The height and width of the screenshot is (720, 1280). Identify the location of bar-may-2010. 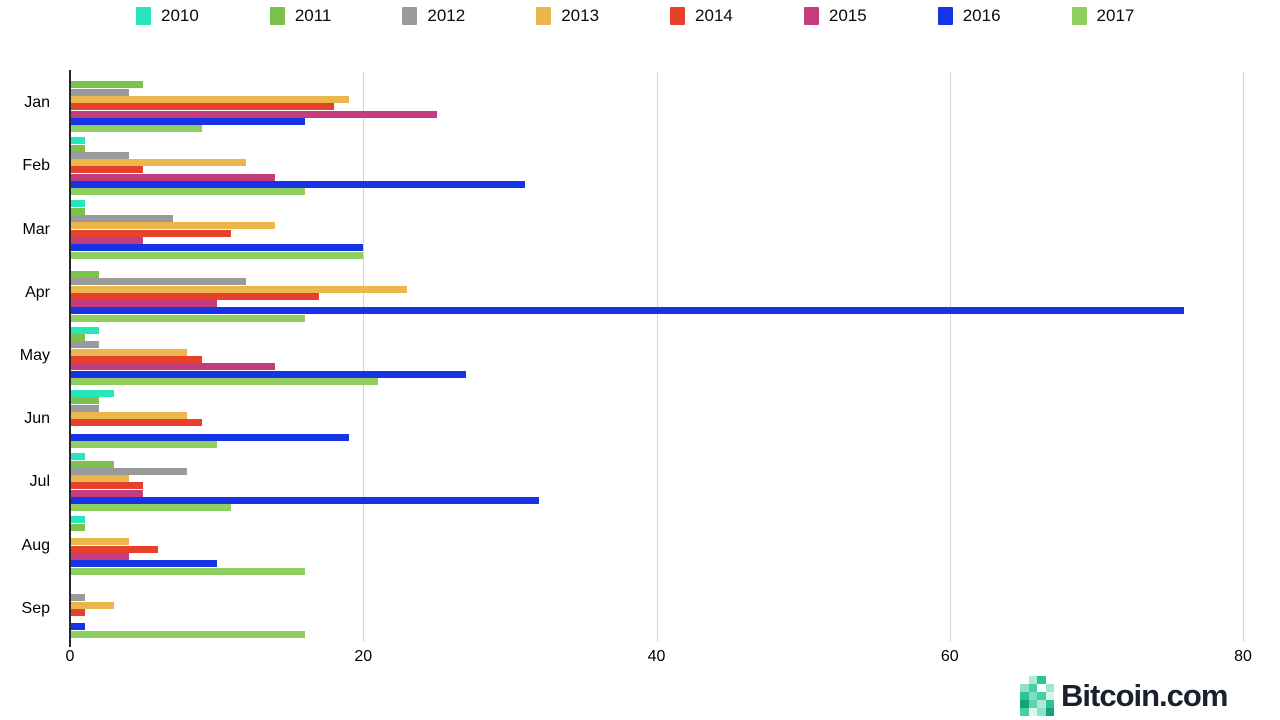
(85, 330).